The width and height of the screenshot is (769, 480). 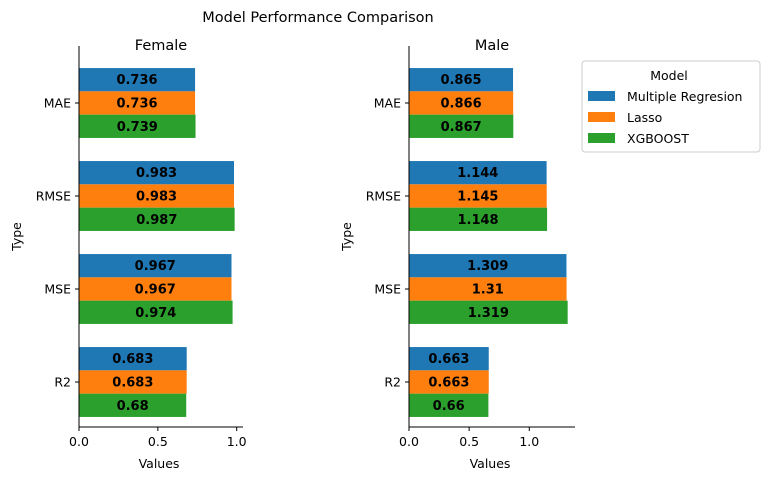 I want to click on data-label: 0.866, so click(x=461, y=104).